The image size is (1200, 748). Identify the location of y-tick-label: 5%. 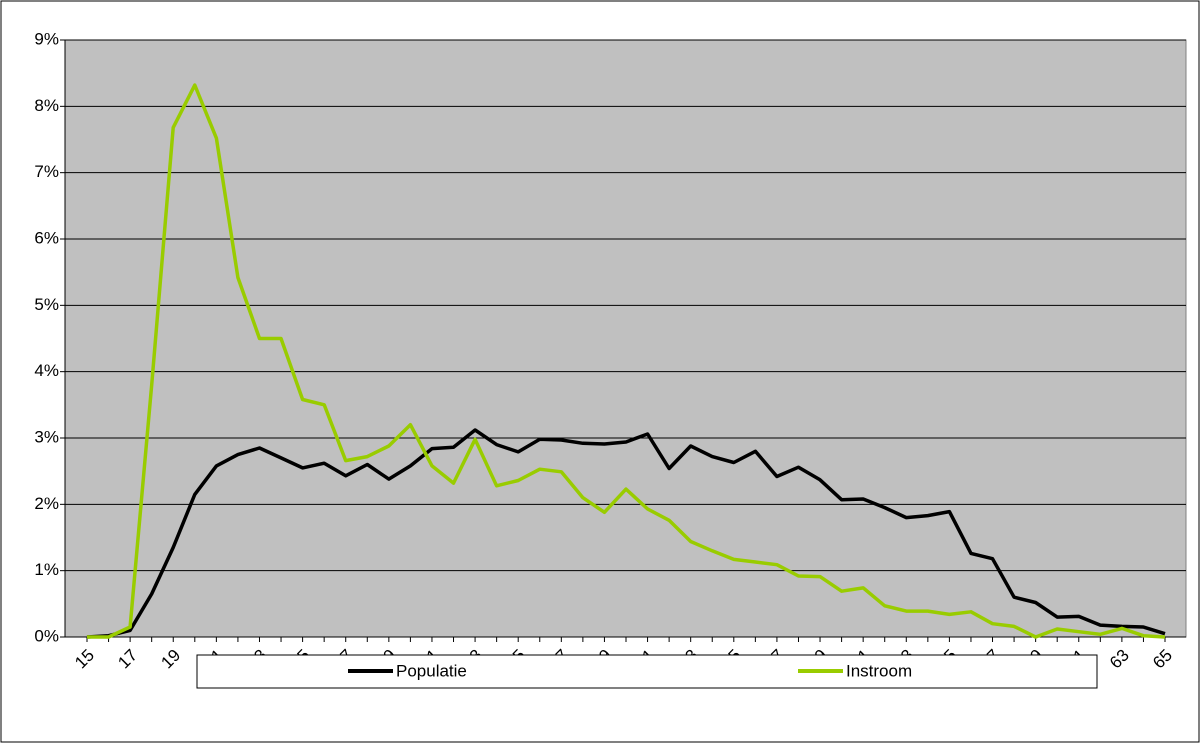
(46, 304).